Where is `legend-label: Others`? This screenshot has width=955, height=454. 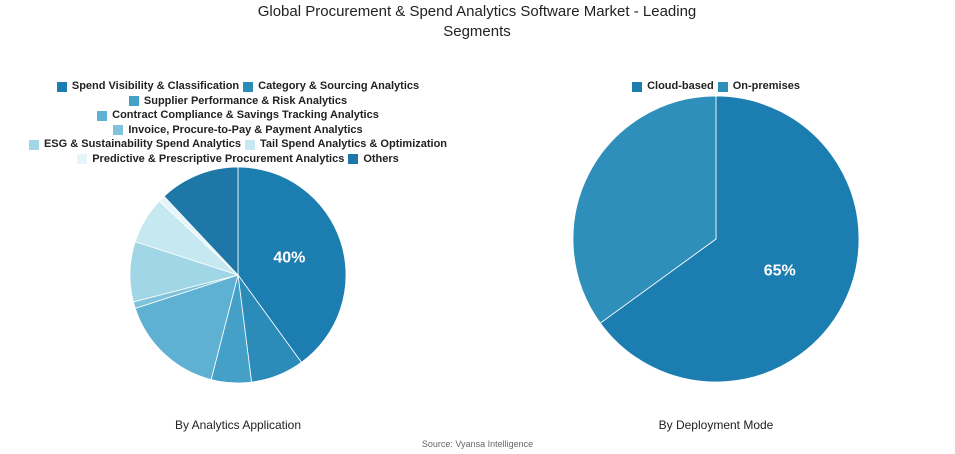 legend-label: Others is located at coordinates (381, 158).